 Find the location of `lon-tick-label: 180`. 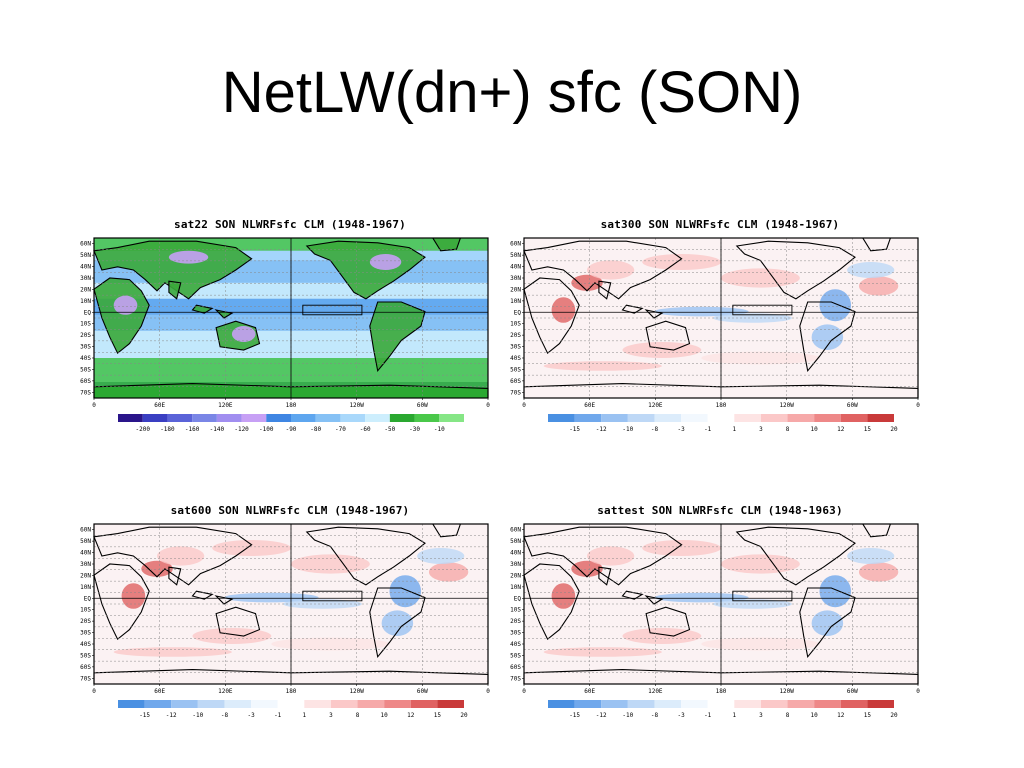

lon-tick-label: 180 is located at coordinates (291, 405).